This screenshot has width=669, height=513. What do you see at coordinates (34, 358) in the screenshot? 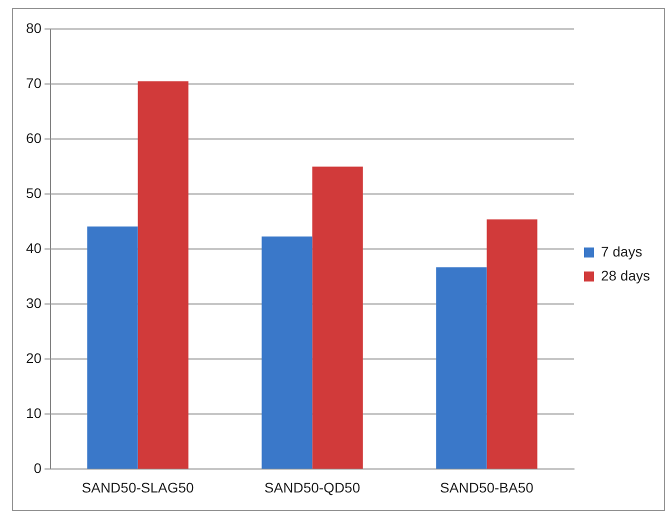
I see `y-tick-label: 20` at bounding box center [34, 358].